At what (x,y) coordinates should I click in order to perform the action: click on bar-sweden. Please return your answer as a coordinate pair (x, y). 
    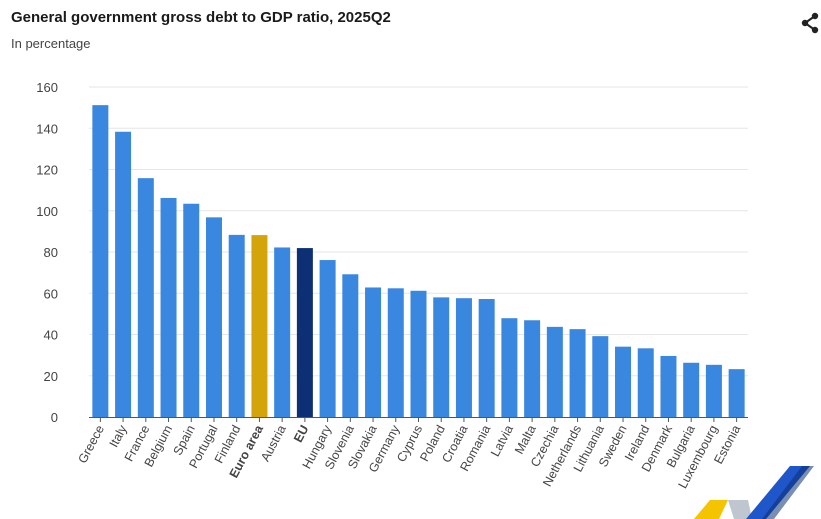
    Looking at the image, I should click on (623, 381).